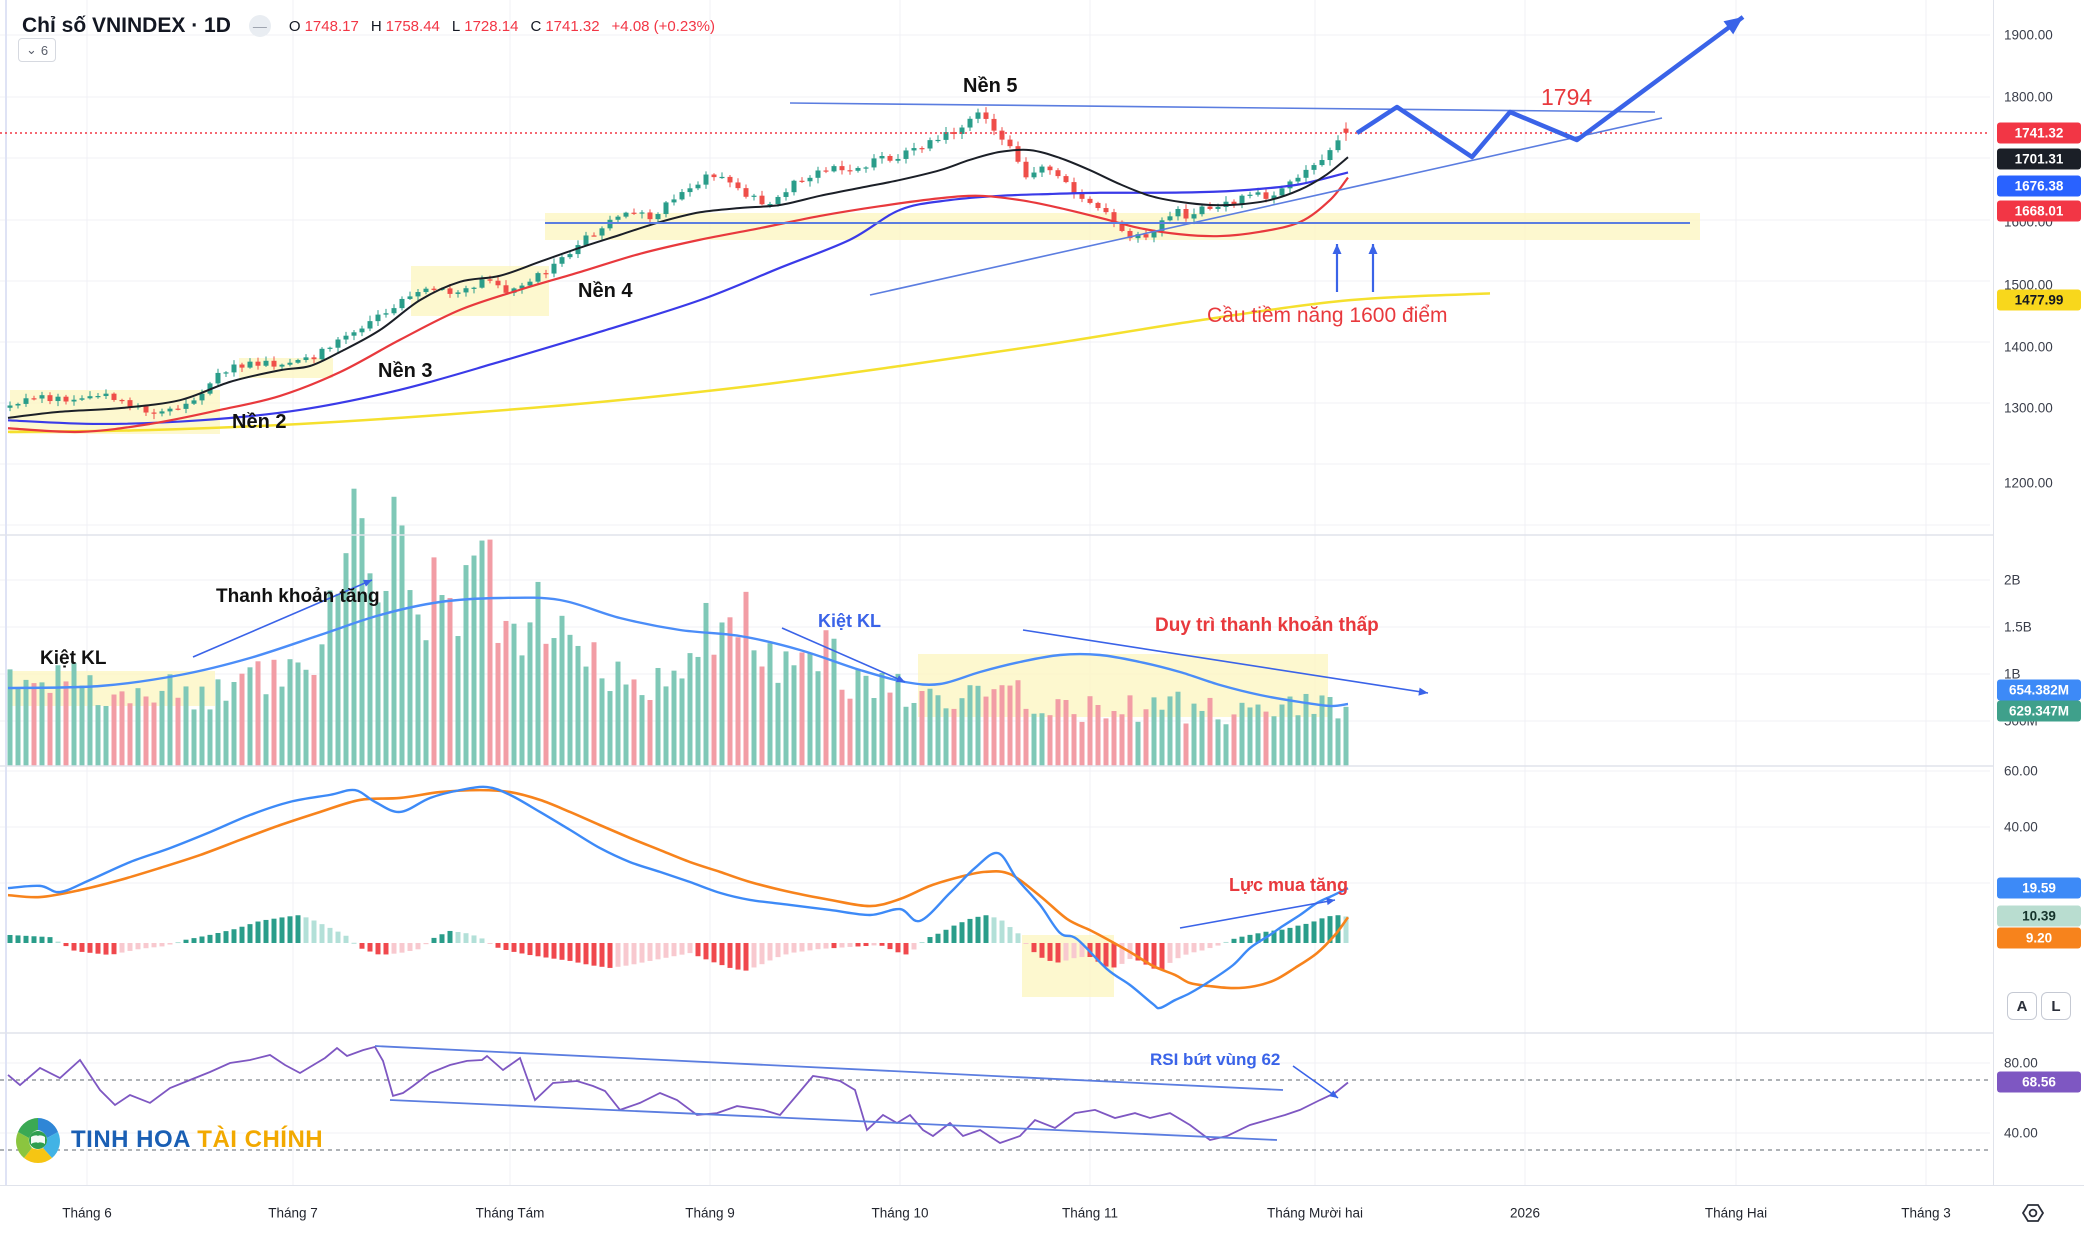 This screenshot has height=1238, width=2084. Describe the element at coordinates (749, 363) in the screenshot. I see `ma-yellow-line` at that location.